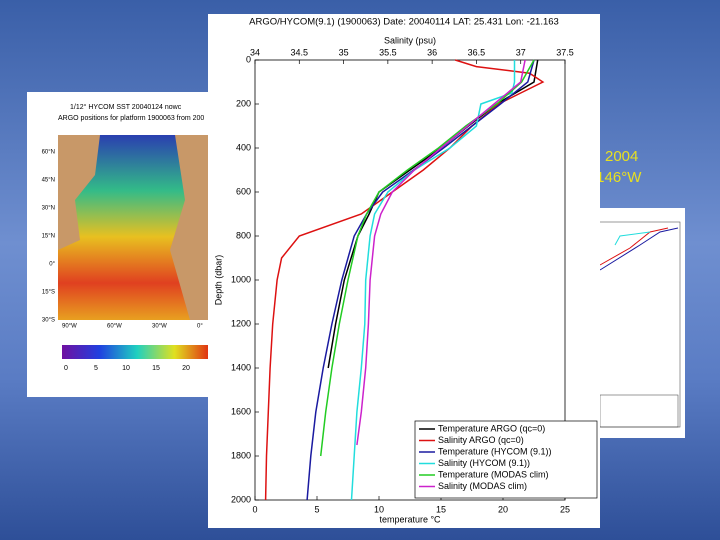  What do you see at coordinates (410, 40) in the screenshot?
I see `x2-axis-label: Salinity (psu)` at bounding box center [410, 40].